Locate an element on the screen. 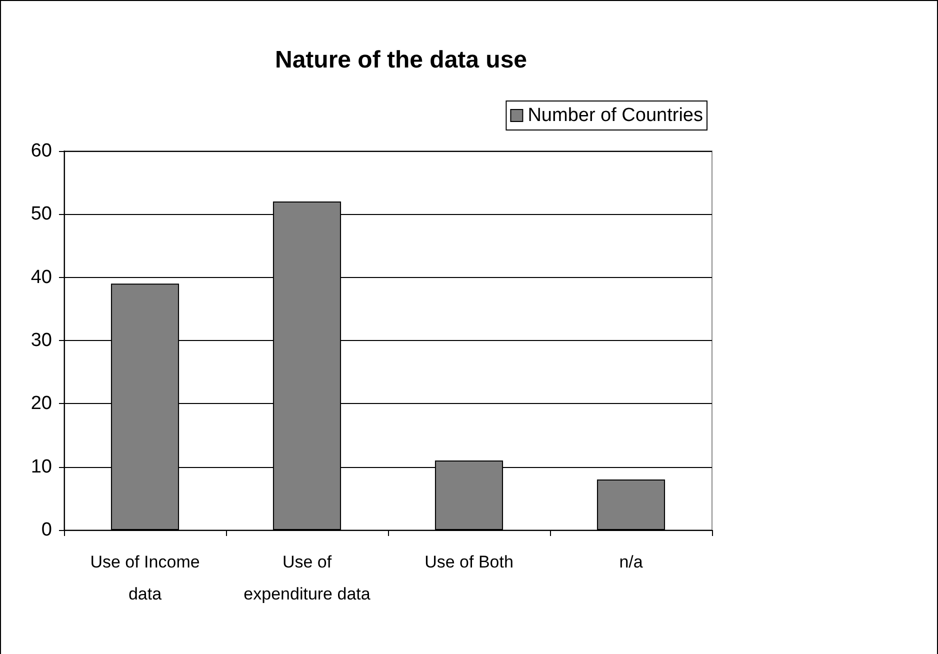 This screenshot has height=654, width=938. x-tick-label: n/a is located at coordinates (631, 562).